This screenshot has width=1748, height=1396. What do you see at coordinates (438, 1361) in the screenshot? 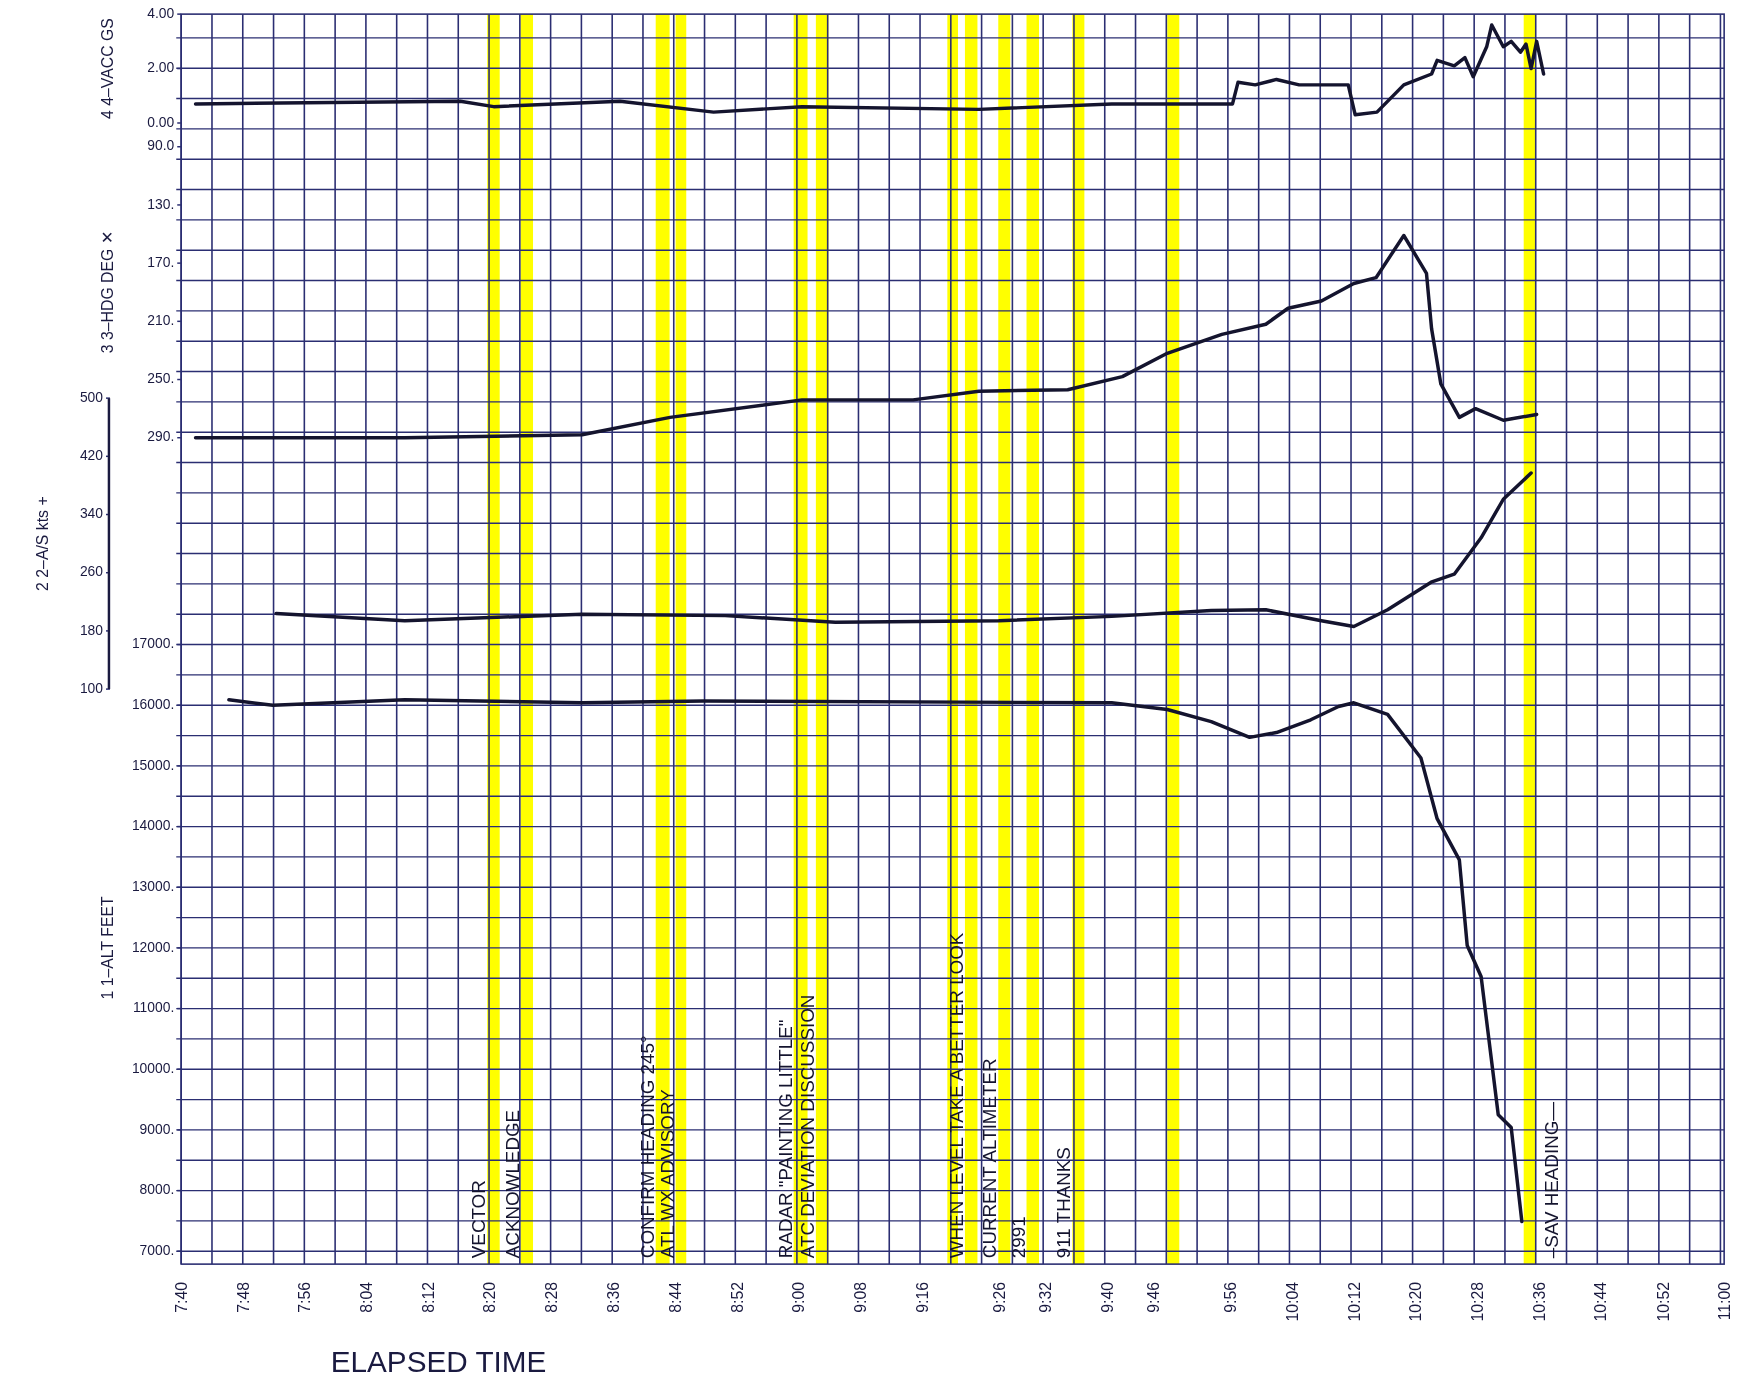
I see `x-axis-title: ELAPSED TIME` at bounding box center [438, 1361].